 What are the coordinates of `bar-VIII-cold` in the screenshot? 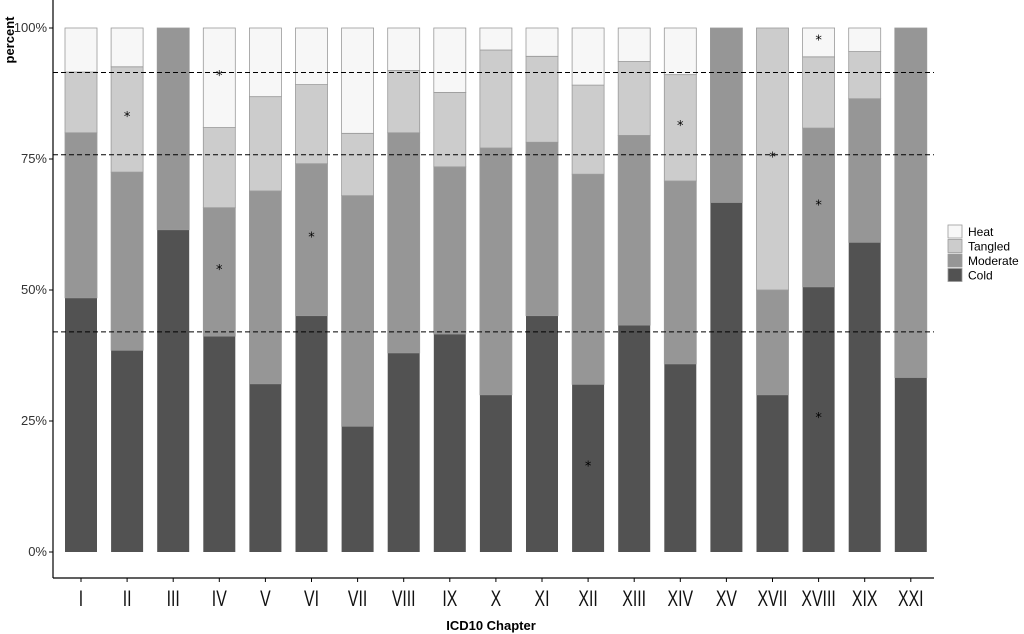 It's located at (403, 452).